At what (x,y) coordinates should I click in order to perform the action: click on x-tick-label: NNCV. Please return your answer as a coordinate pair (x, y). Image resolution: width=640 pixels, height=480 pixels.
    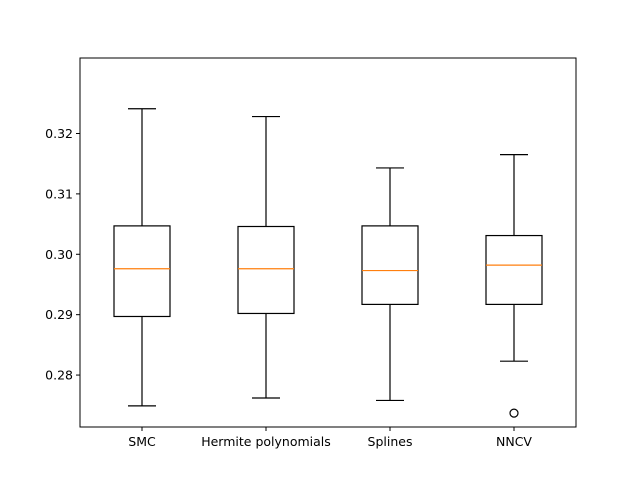
    Looking at the image, I should click on (514, 441).